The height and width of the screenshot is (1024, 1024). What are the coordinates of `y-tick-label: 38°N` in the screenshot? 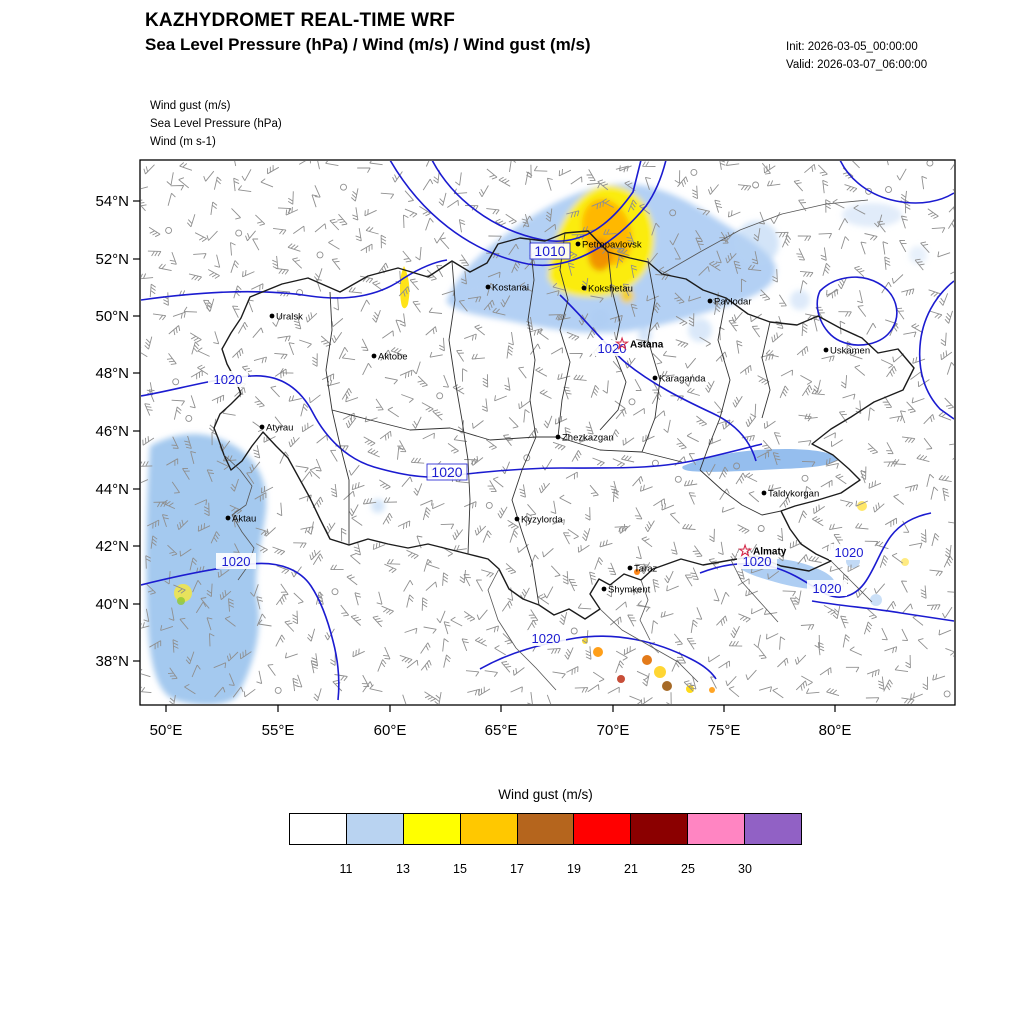 It's located at (112, 661).